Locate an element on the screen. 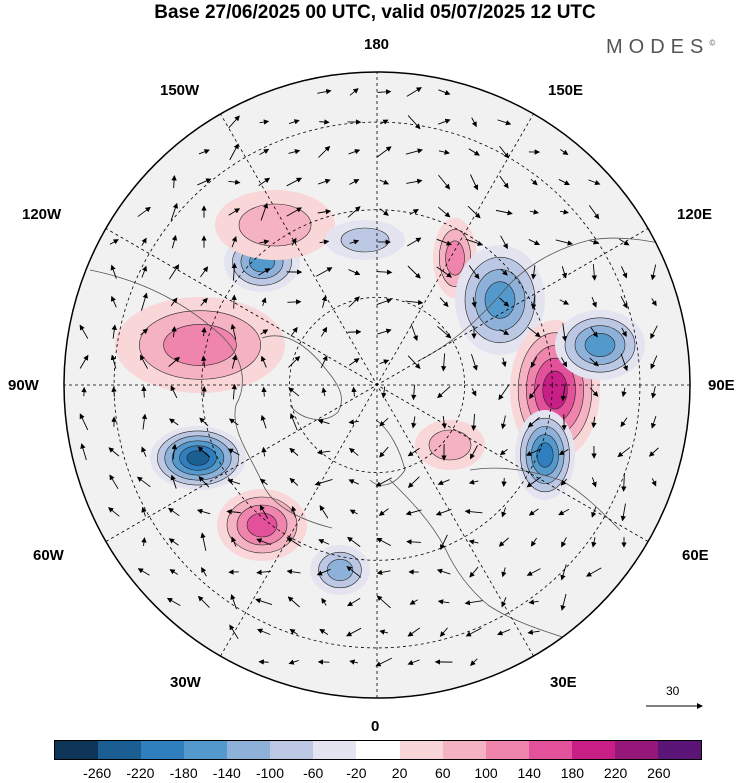 The height and width of the screenshot is (783, 750). colorbar-tick-label: 180 is located at coordinates (572, 773).